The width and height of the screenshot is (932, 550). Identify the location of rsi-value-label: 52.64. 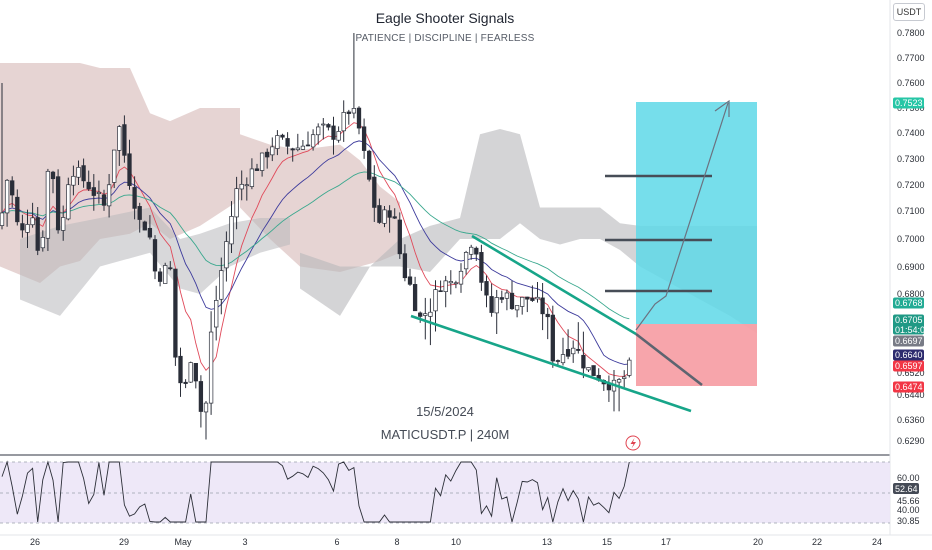
(906, 489).